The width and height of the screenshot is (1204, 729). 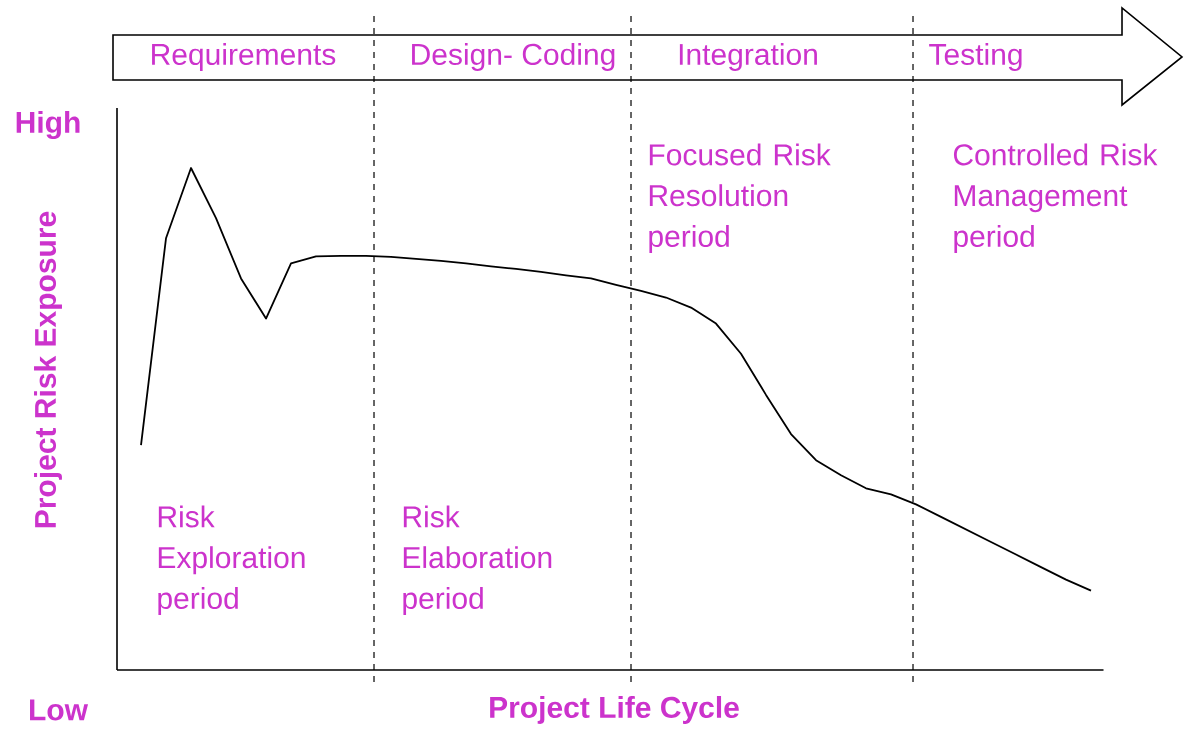 What do you see at coordinates (231, 560) in the screenshot?
I see `annotation: Risk Exploration period` at bounding box center [231, 560].